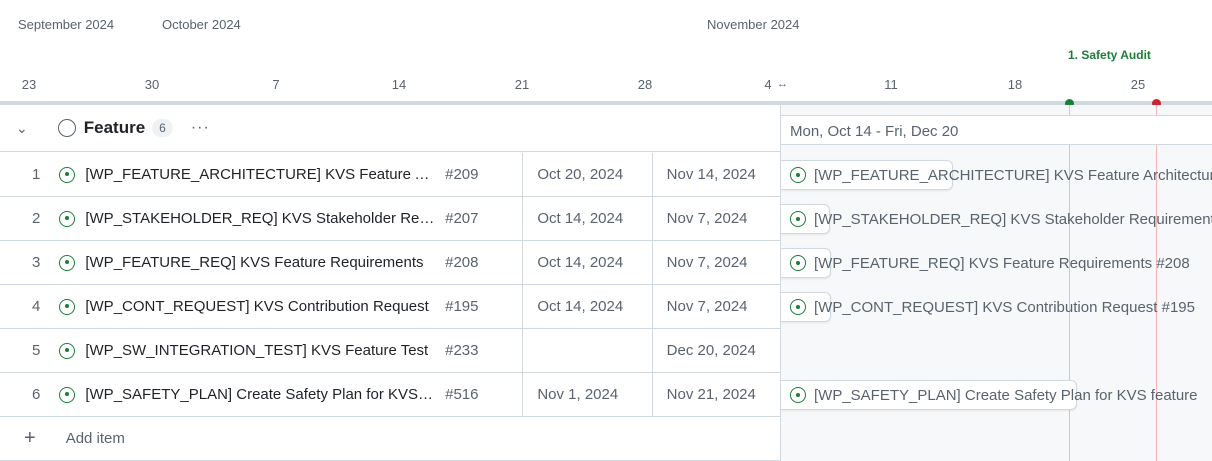  I want to click on more-options-icon: ···, so click(200, 127).